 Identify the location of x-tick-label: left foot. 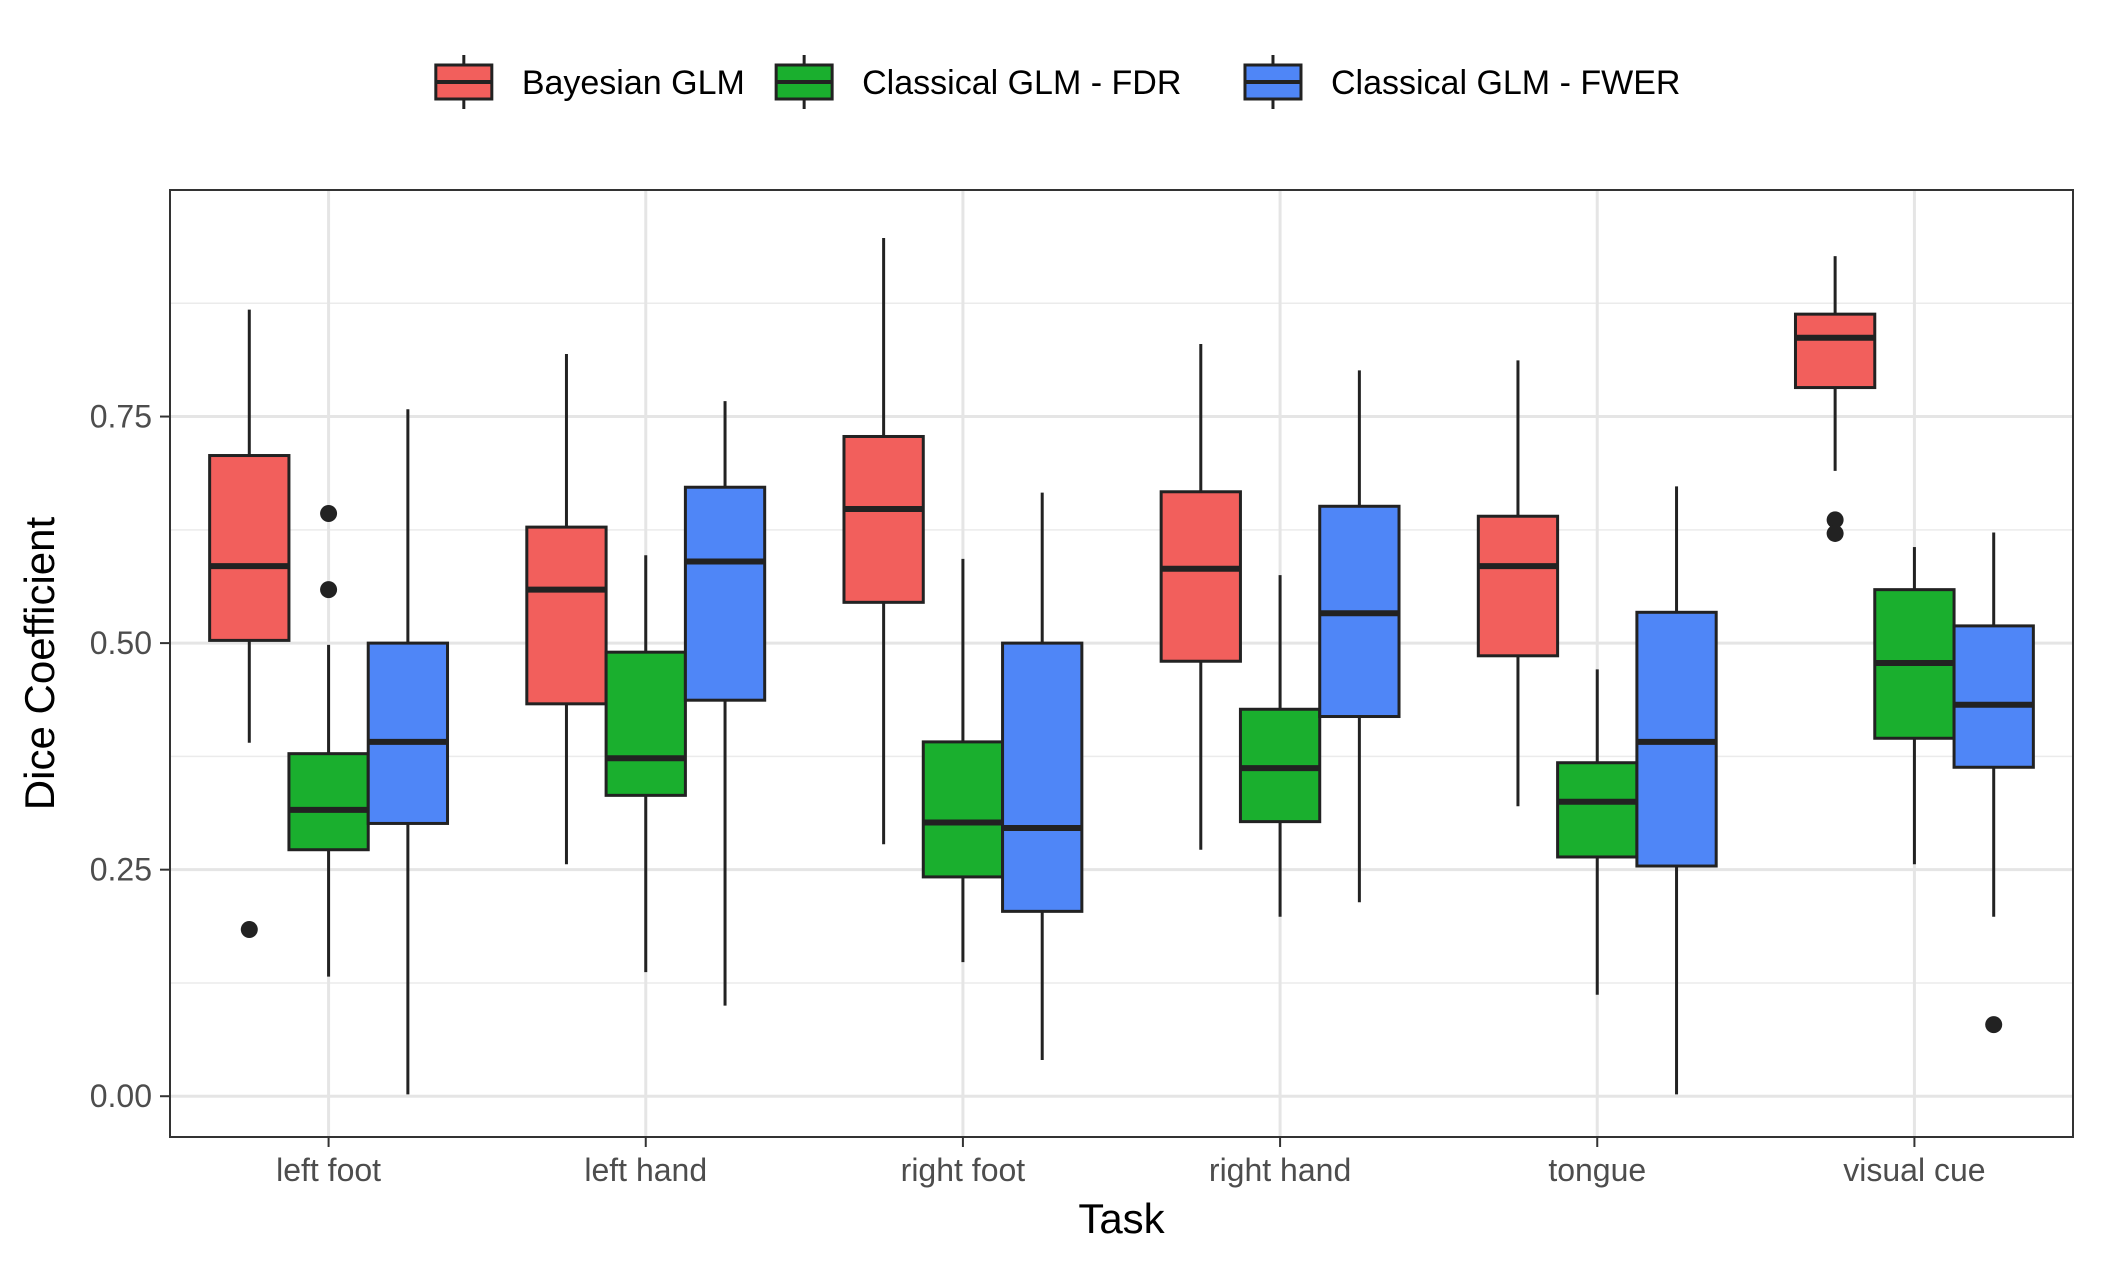
(328, 1170).